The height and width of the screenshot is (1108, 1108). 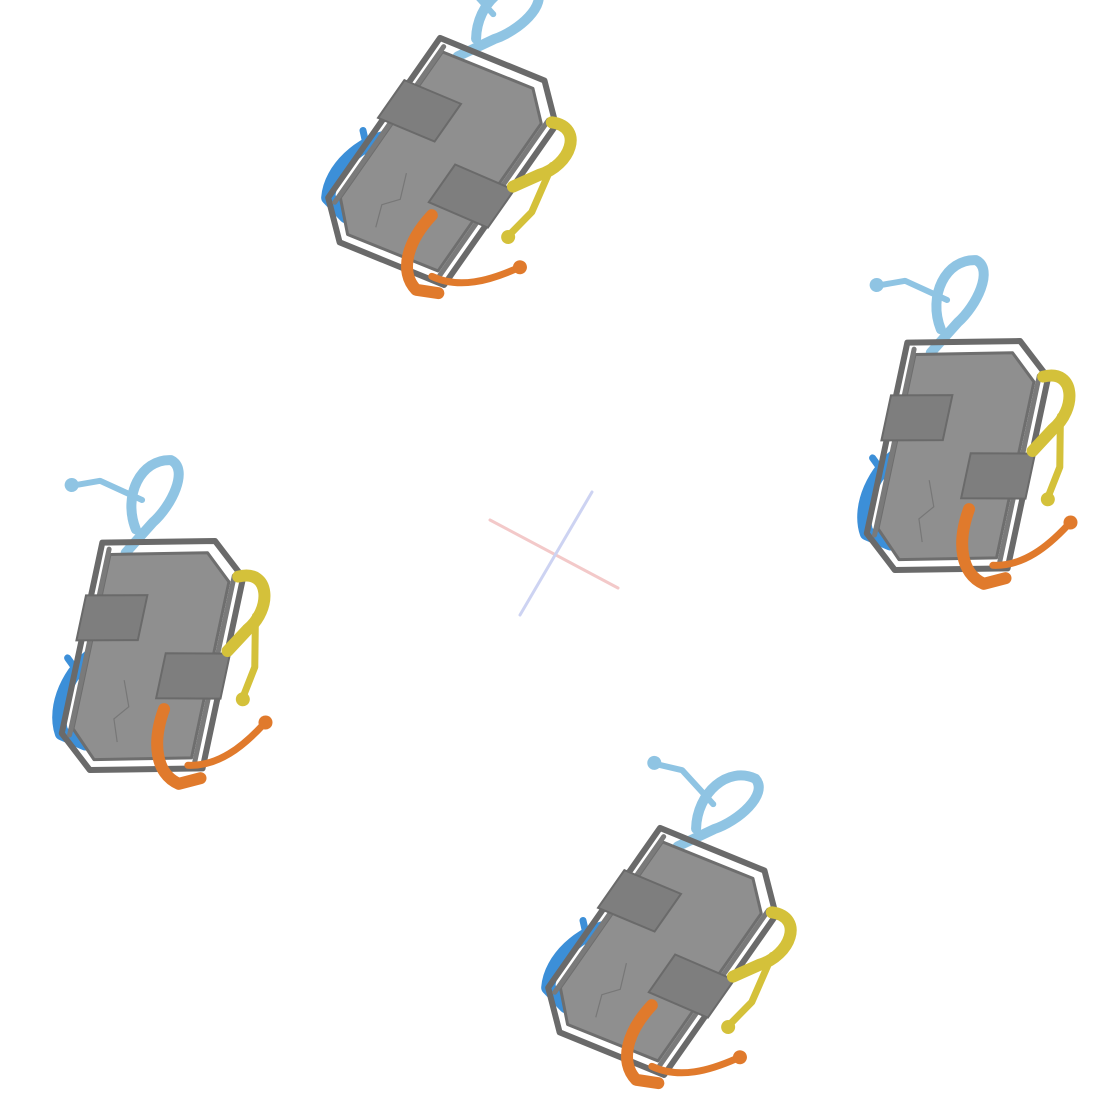 I want to click on model-right, so click(x=960, y=423).